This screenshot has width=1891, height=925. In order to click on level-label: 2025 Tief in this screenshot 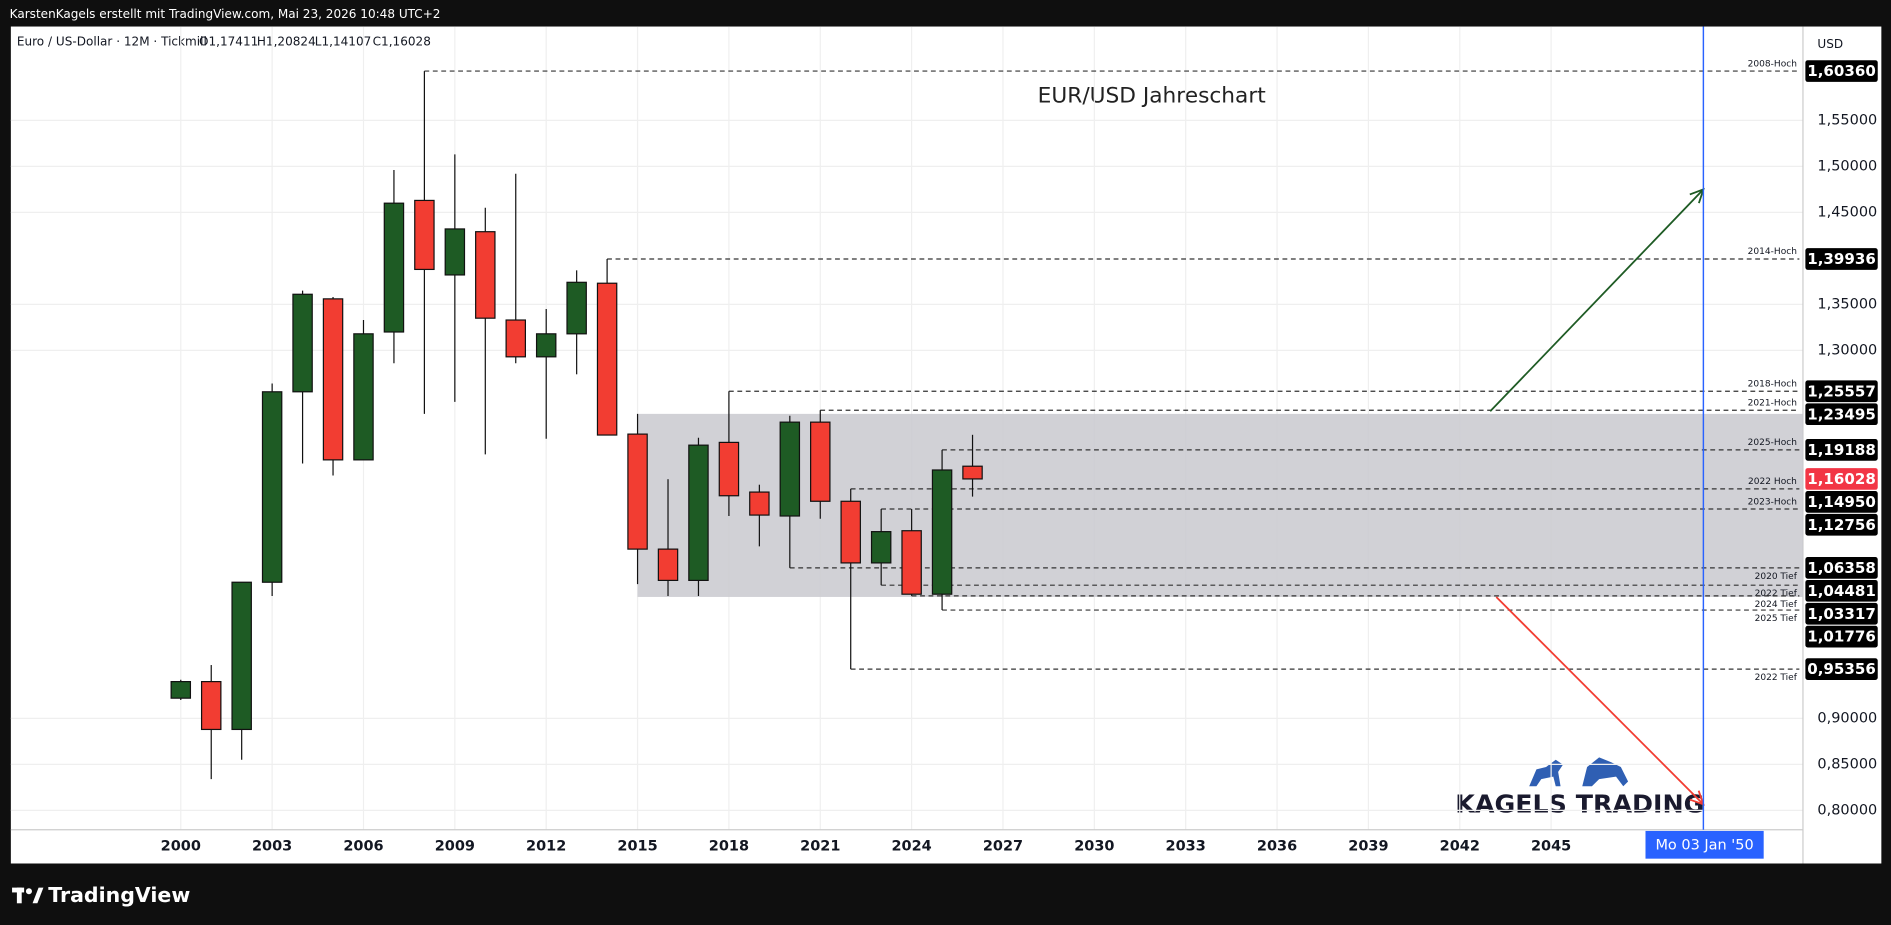, I will do `click(1776, 619)`.